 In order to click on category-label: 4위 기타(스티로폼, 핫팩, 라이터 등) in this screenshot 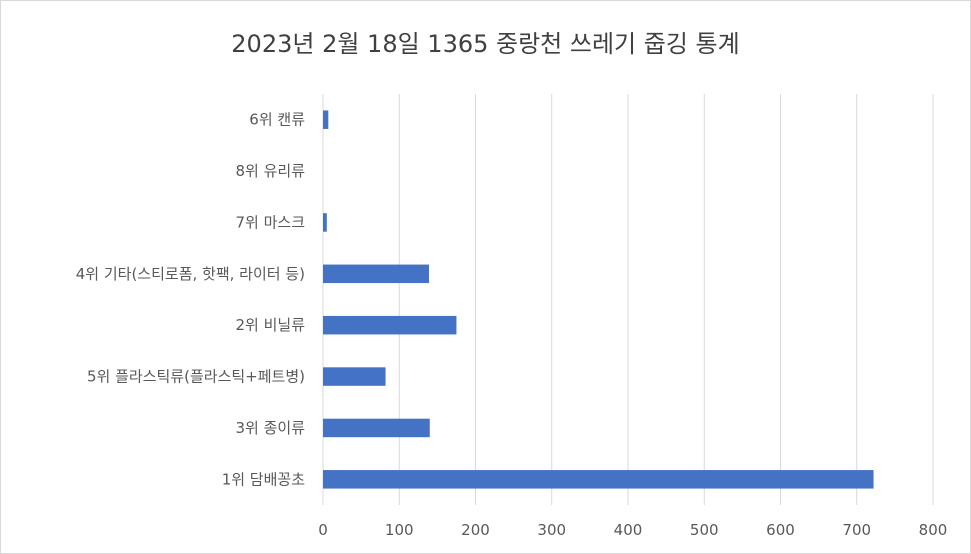, I will do `click(190, 274)`.